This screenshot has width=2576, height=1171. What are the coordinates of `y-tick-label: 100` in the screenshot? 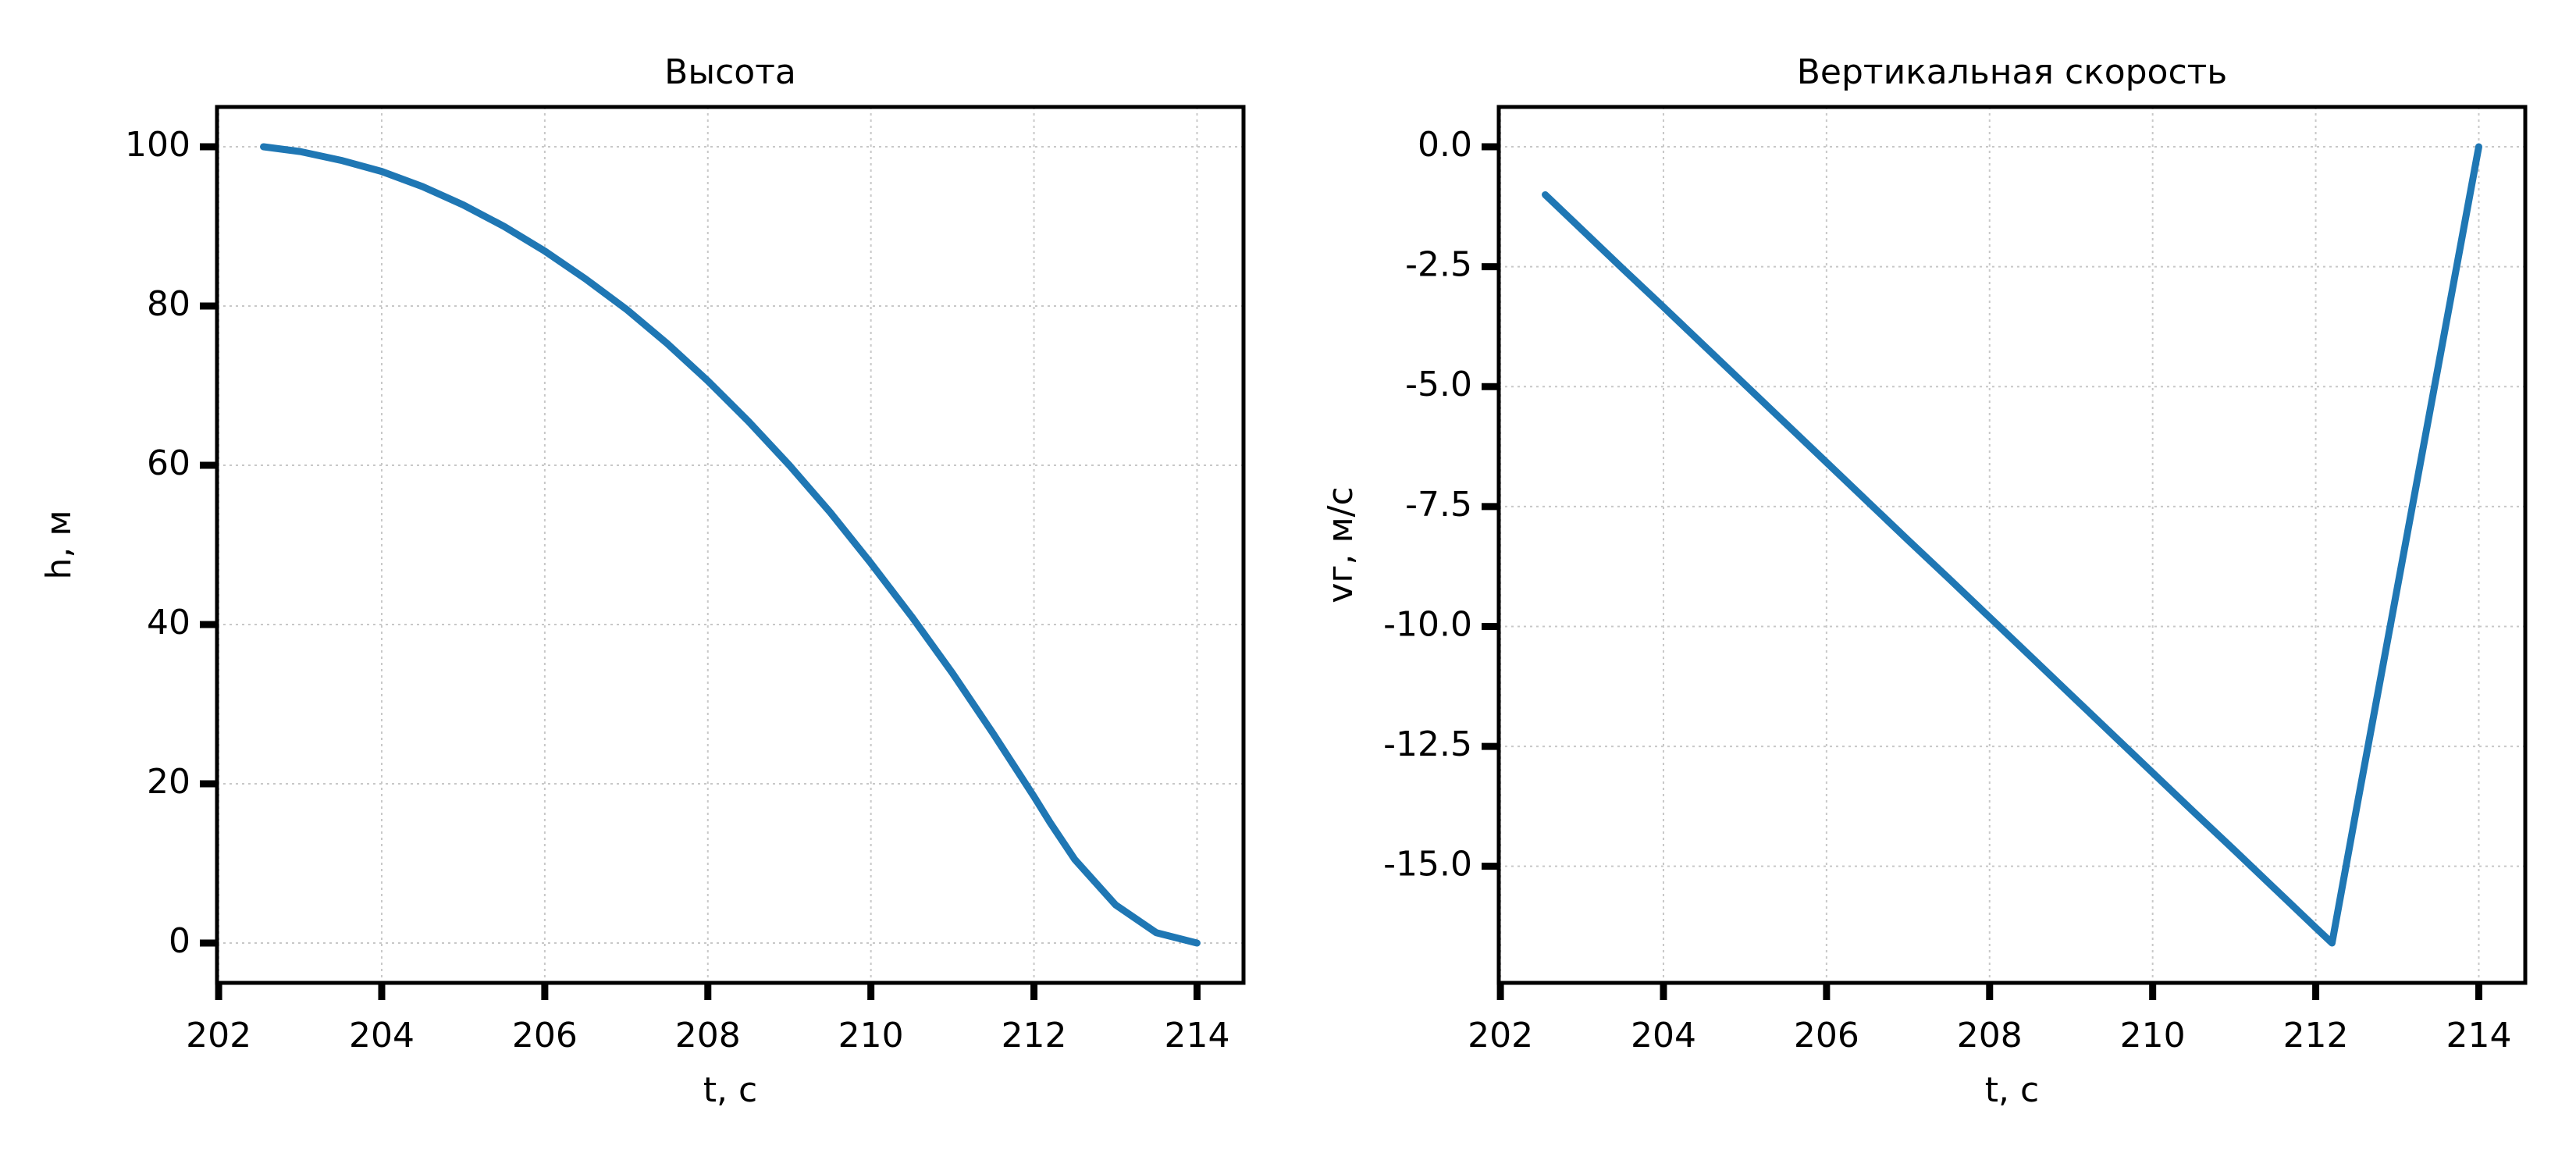 It's located at (157, 145).